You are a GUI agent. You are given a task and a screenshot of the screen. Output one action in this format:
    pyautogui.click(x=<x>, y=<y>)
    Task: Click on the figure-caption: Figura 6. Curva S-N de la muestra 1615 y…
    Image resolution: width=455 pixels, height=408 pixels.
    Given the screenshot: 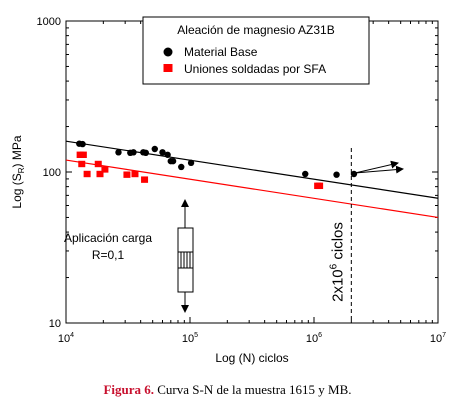 What is the action you would take?
    pyautogui.click(x=227, y=390)
    